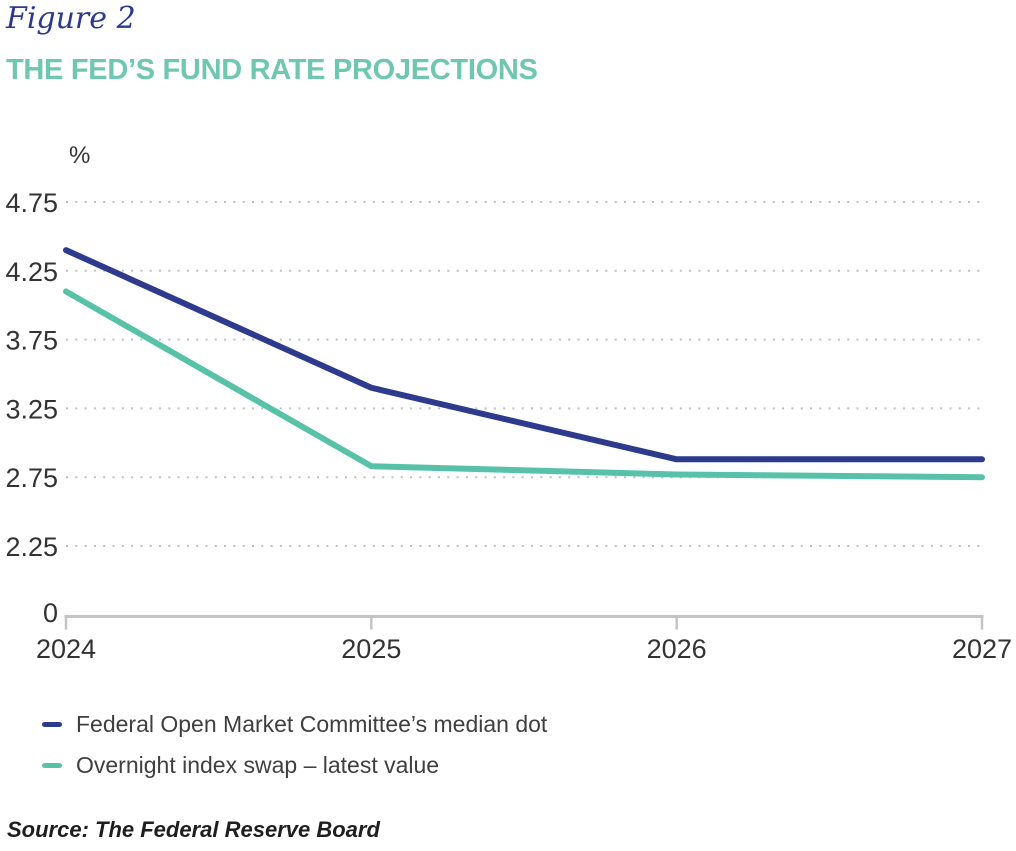 This screenshot has height=851, width=1016. What do you see at coordinates (31, 341) in the screenshot?
I see `y-axis-tick-label: 3.75` at bounding box center [31, 341].